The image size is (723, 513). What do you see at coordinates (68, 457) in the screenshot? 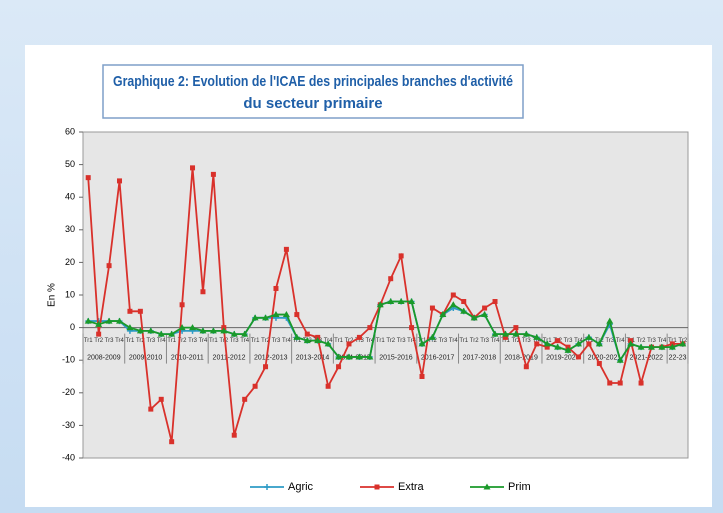
I see `y-tick-label: -40` at bounding box center [68, 457].